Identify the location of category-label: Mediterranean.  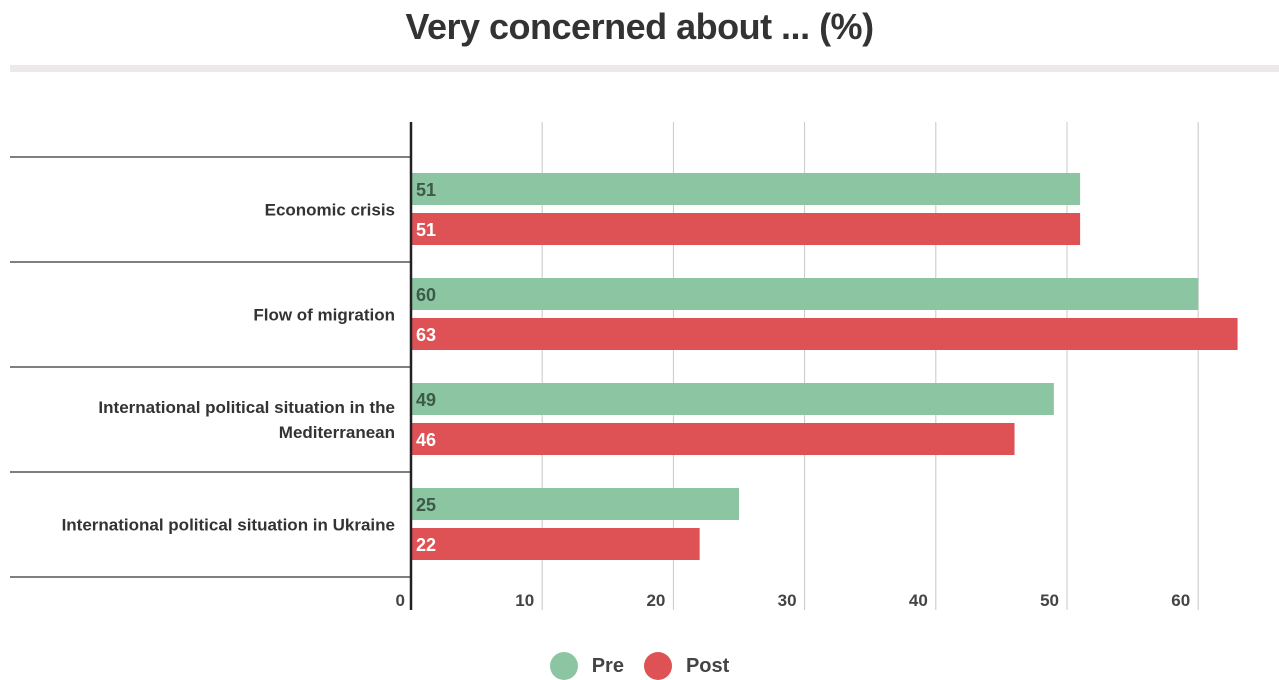
(337, 432).